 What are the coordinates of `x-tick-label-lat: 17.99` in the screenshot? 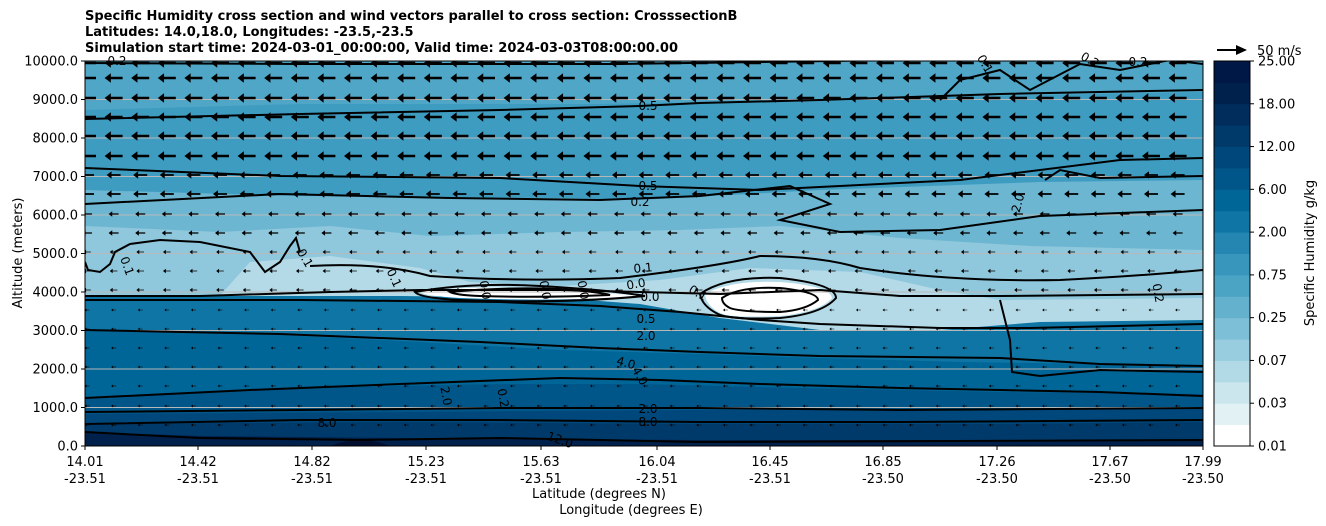 It's located at (1202, 462).